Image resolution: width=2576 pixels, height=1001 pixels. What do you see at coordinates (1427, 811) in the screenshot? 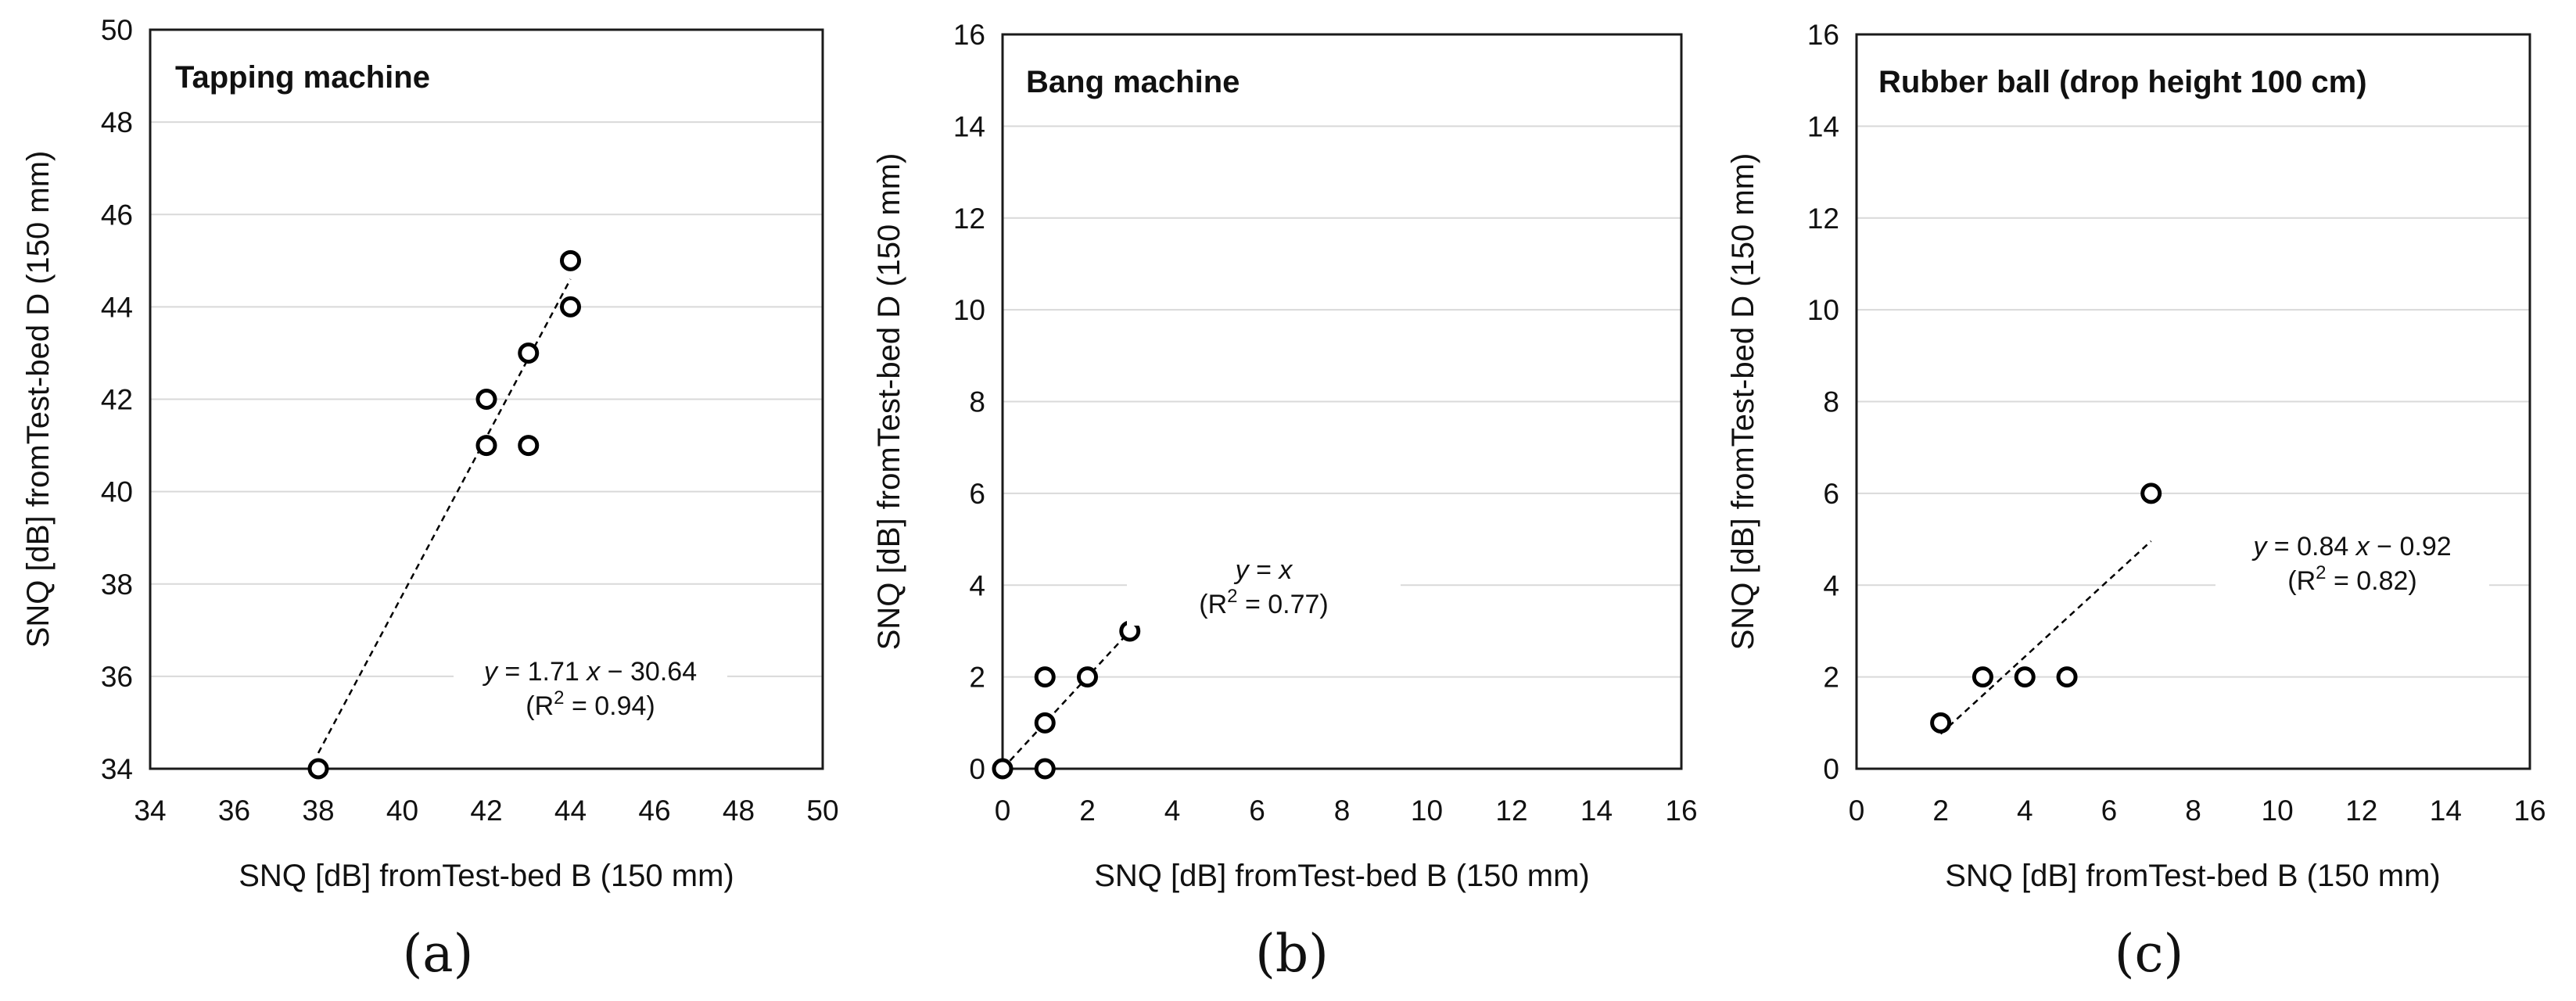
I see `x-tick-label: 10` at bounding box center [1427, 811].